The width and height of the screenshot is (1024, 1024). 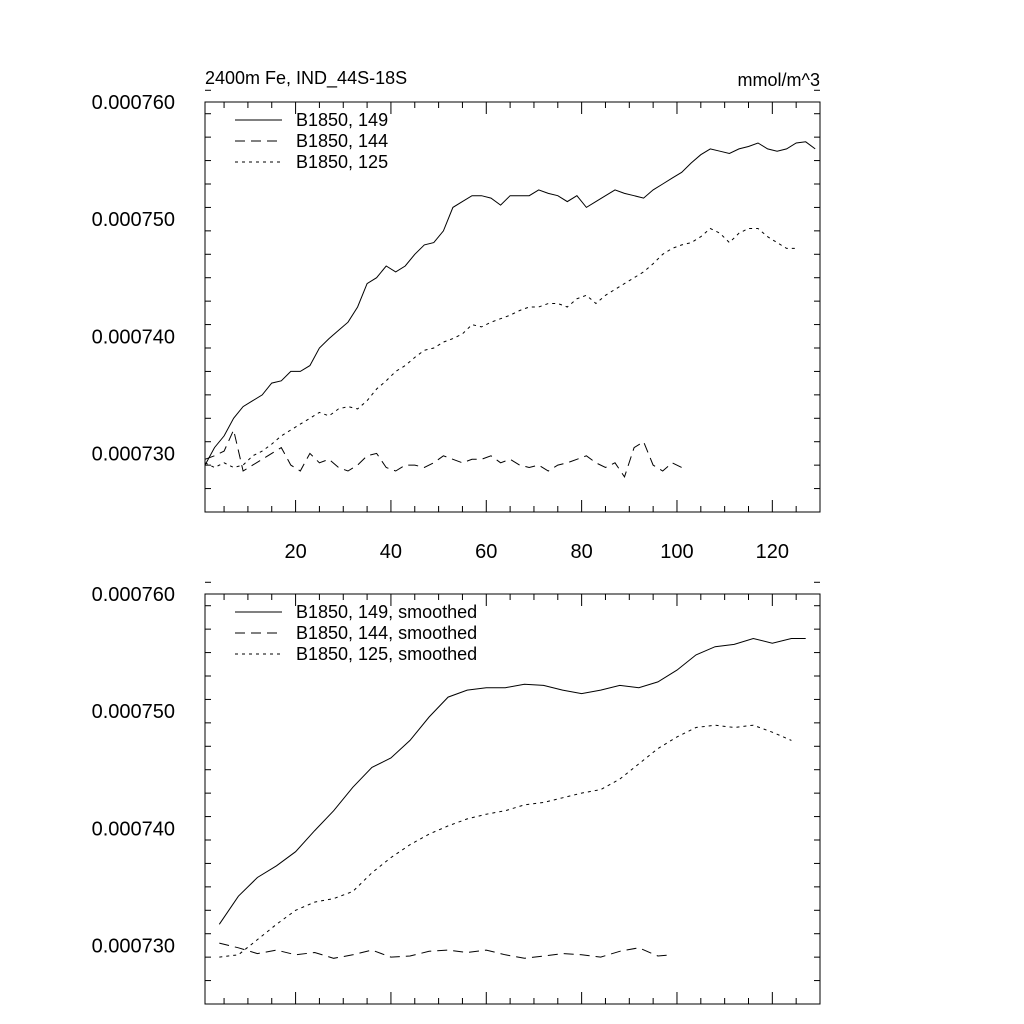 I want to click on x-tick-label: 120, so click(x=772, y=552).